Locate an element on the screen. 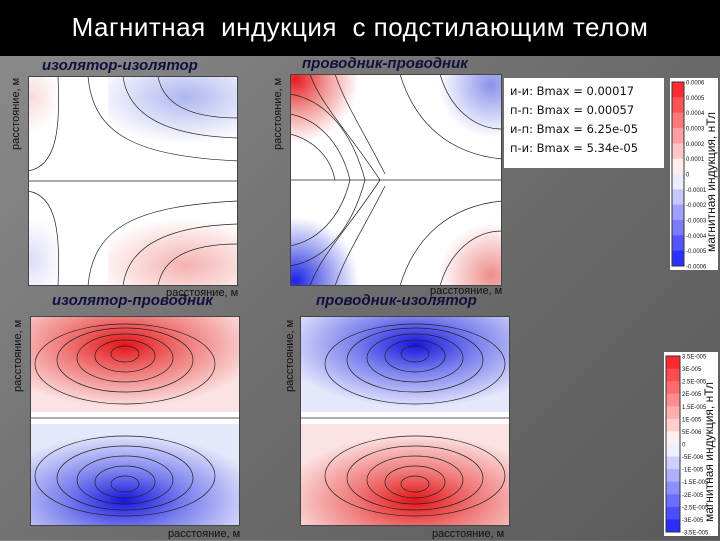 This screenshot has height=541, width=720. xlabel-pp: расстояние, м is located at coordinates (466, 291).